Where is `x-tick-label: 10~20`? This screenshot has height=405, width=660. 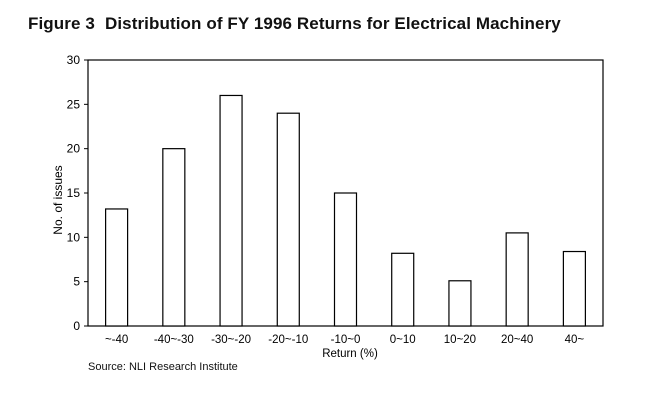
x-tick-label: 10~20 is located at coordinates (460, 340).